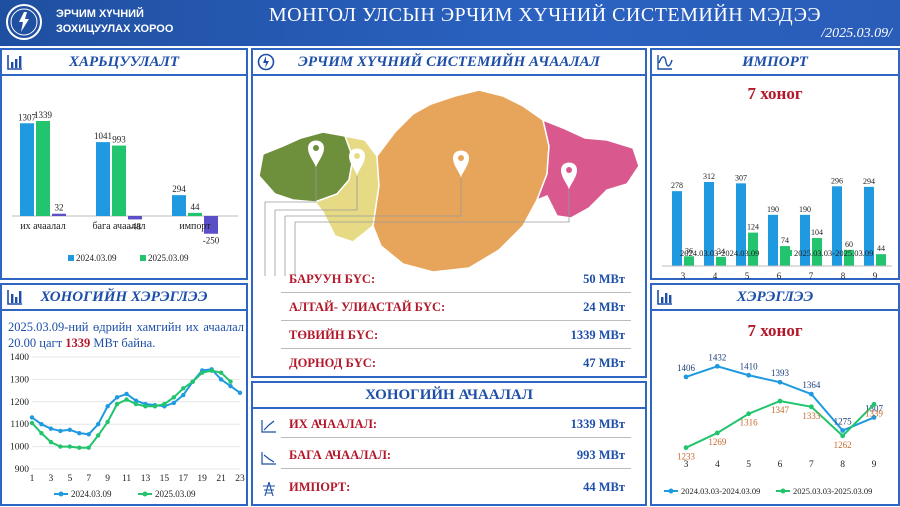  What do you see at coordinates (675, 253) in the screenshot?
I see `import-legend-swatch` at bounding box center [675, 253].